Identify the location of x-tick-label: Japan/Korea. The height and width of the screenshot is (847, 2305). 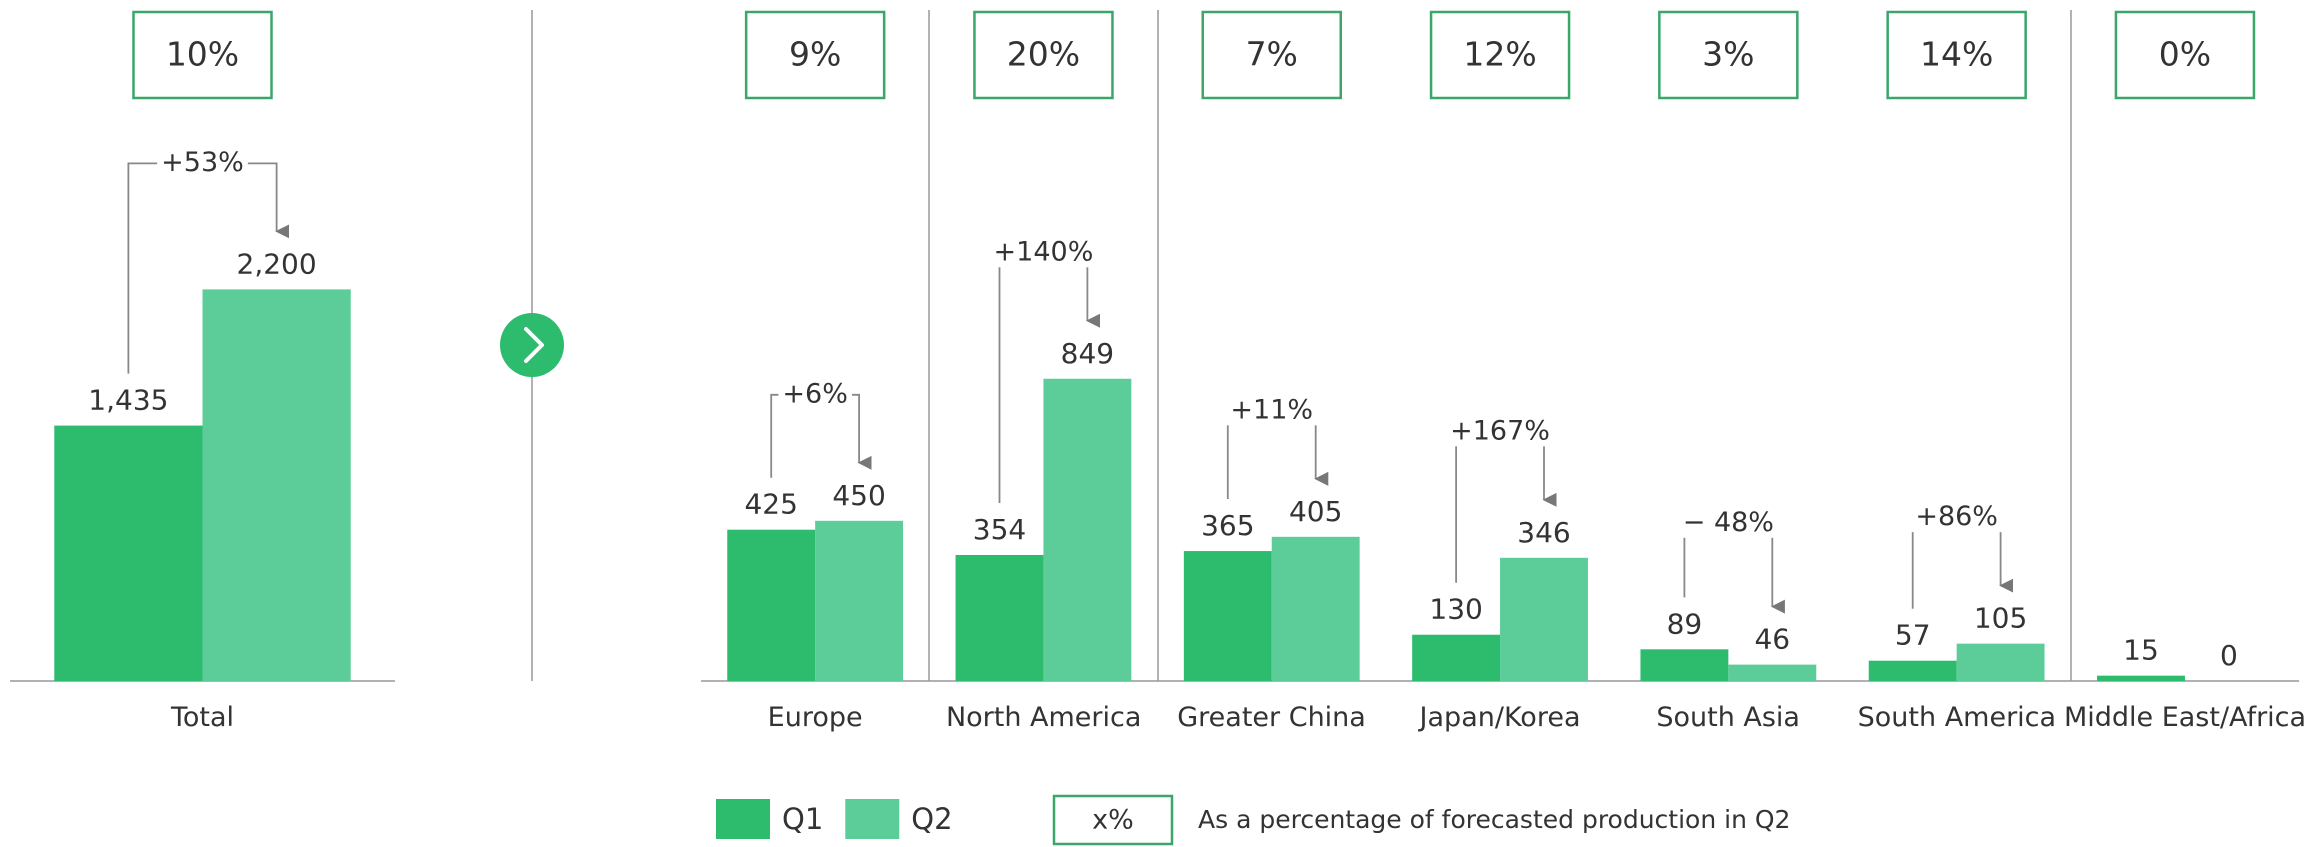
(1500, 717).